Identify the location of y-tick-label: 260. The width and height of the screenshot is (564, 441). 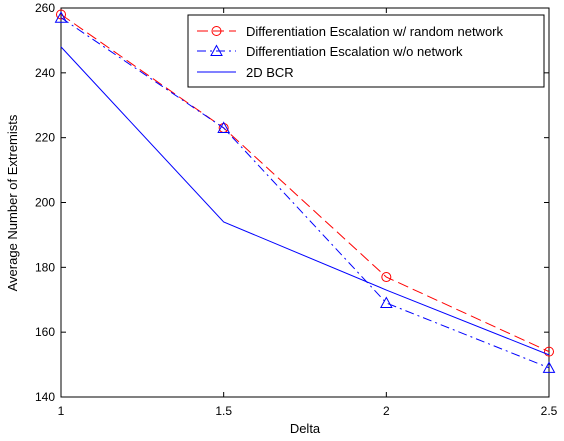
(45, 8).